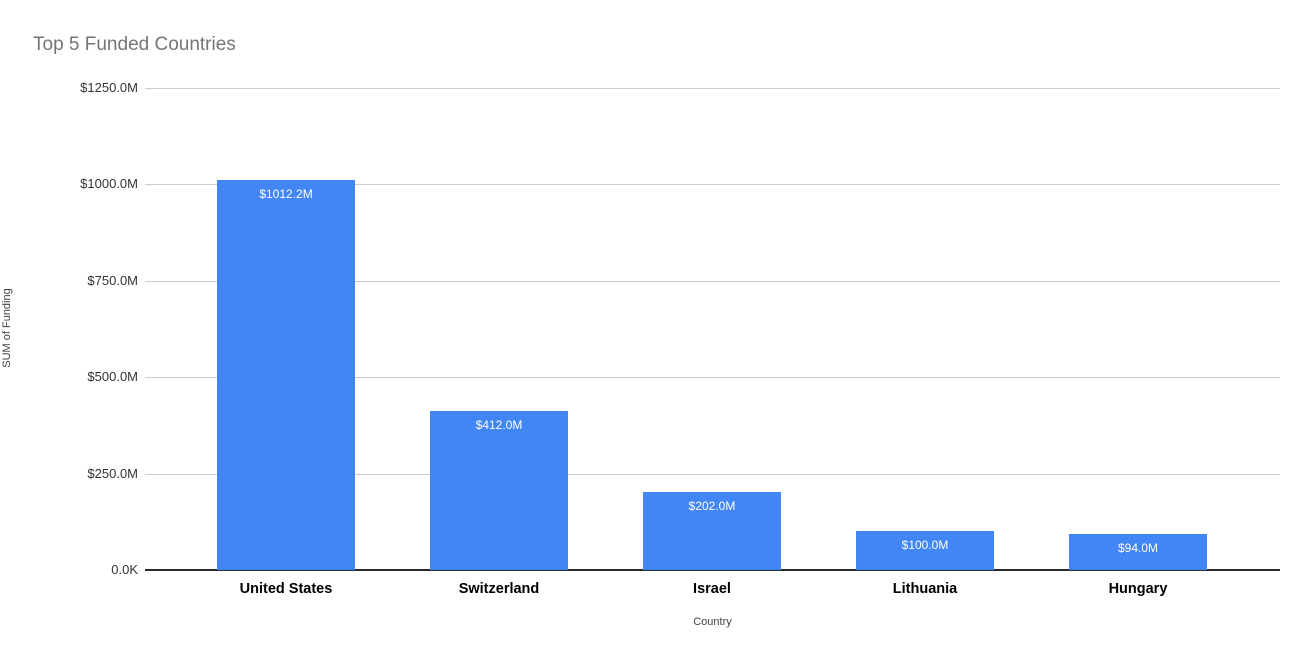 Image resolution: width=1312 pixels, height=663 pixels. I want to click on y-axis-title: SUM of Funding, so click(7, 328).